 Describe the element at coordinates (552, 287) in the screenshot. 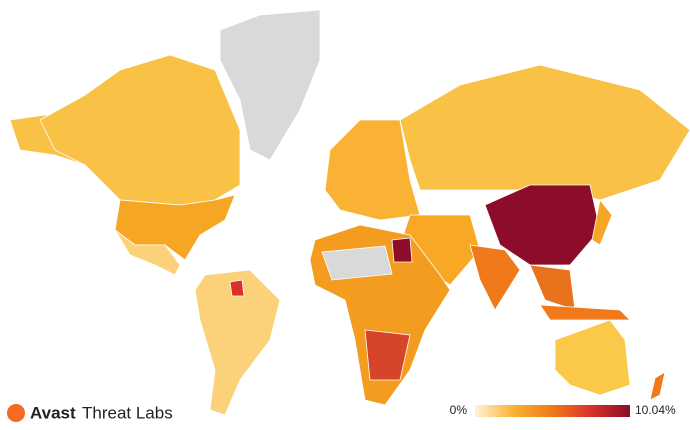

I see `southeast-asia` at that location.